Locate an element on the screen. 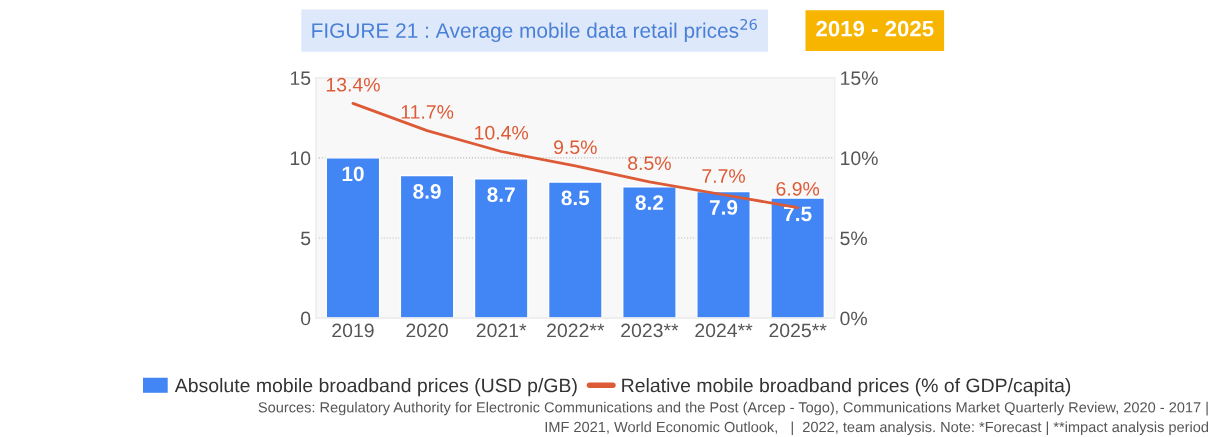  x-tick-label: 2022** is located at coordinates (576, 330).